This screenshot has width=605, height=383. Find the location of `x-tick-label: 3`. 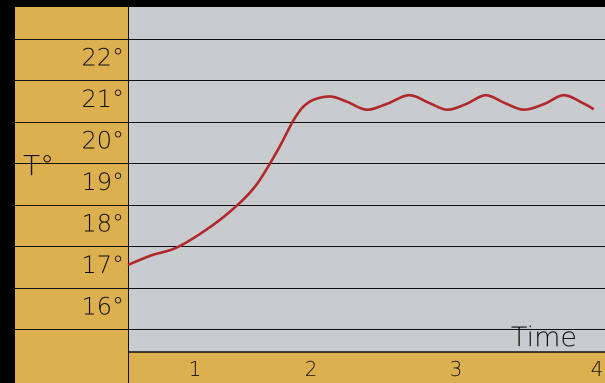

x-tick-label: 3 is located at coordinates (456, 369).